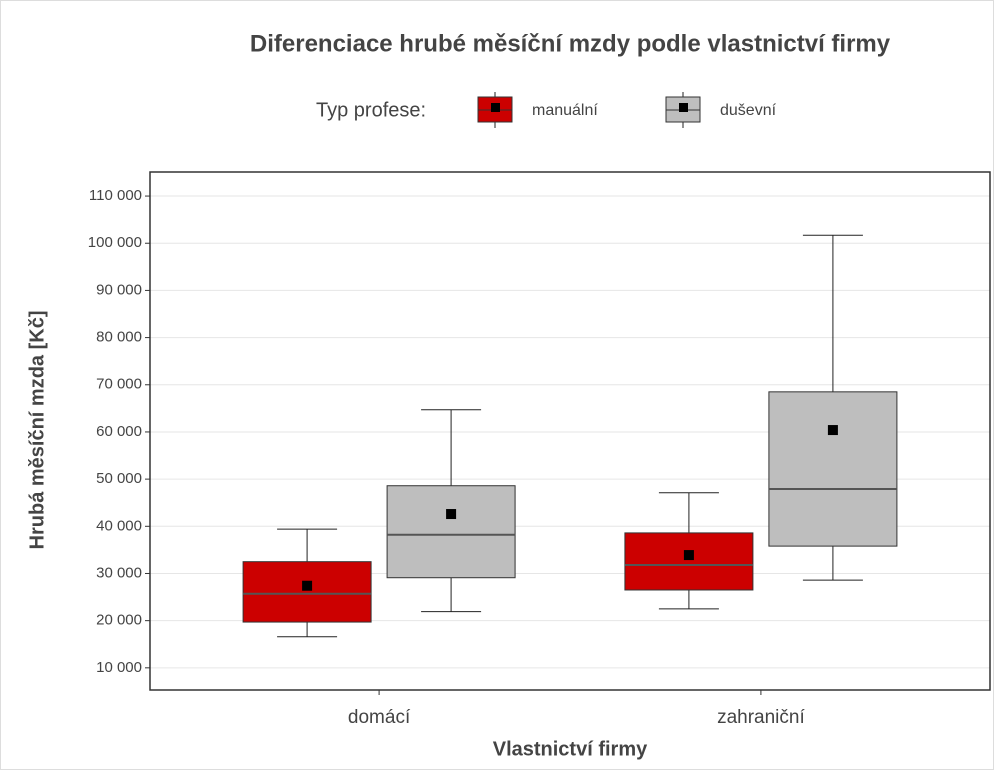  I want to click on y-tick-label: 30 000, so click(119, 572).